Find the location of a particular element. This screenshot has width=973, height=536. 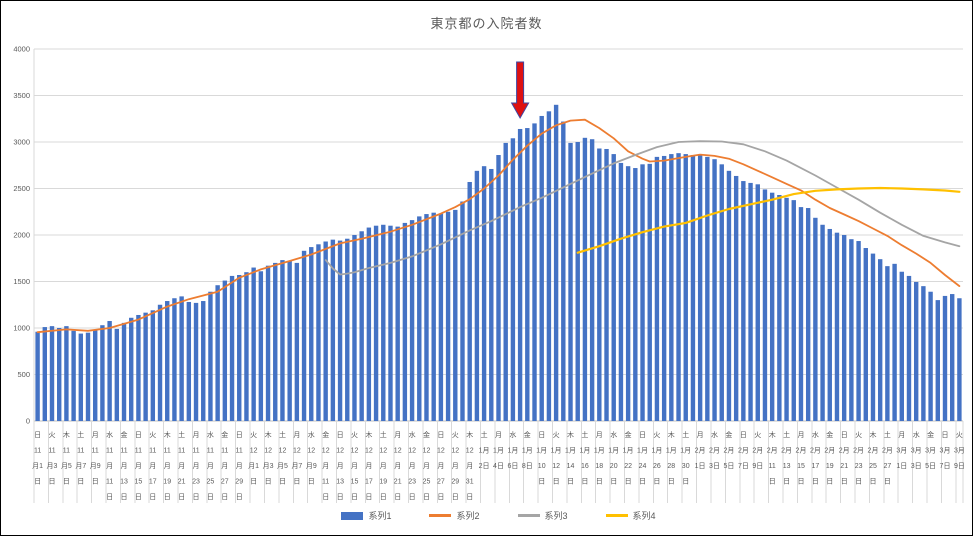

series4-line-swatch is located at coordinates (616, 515).